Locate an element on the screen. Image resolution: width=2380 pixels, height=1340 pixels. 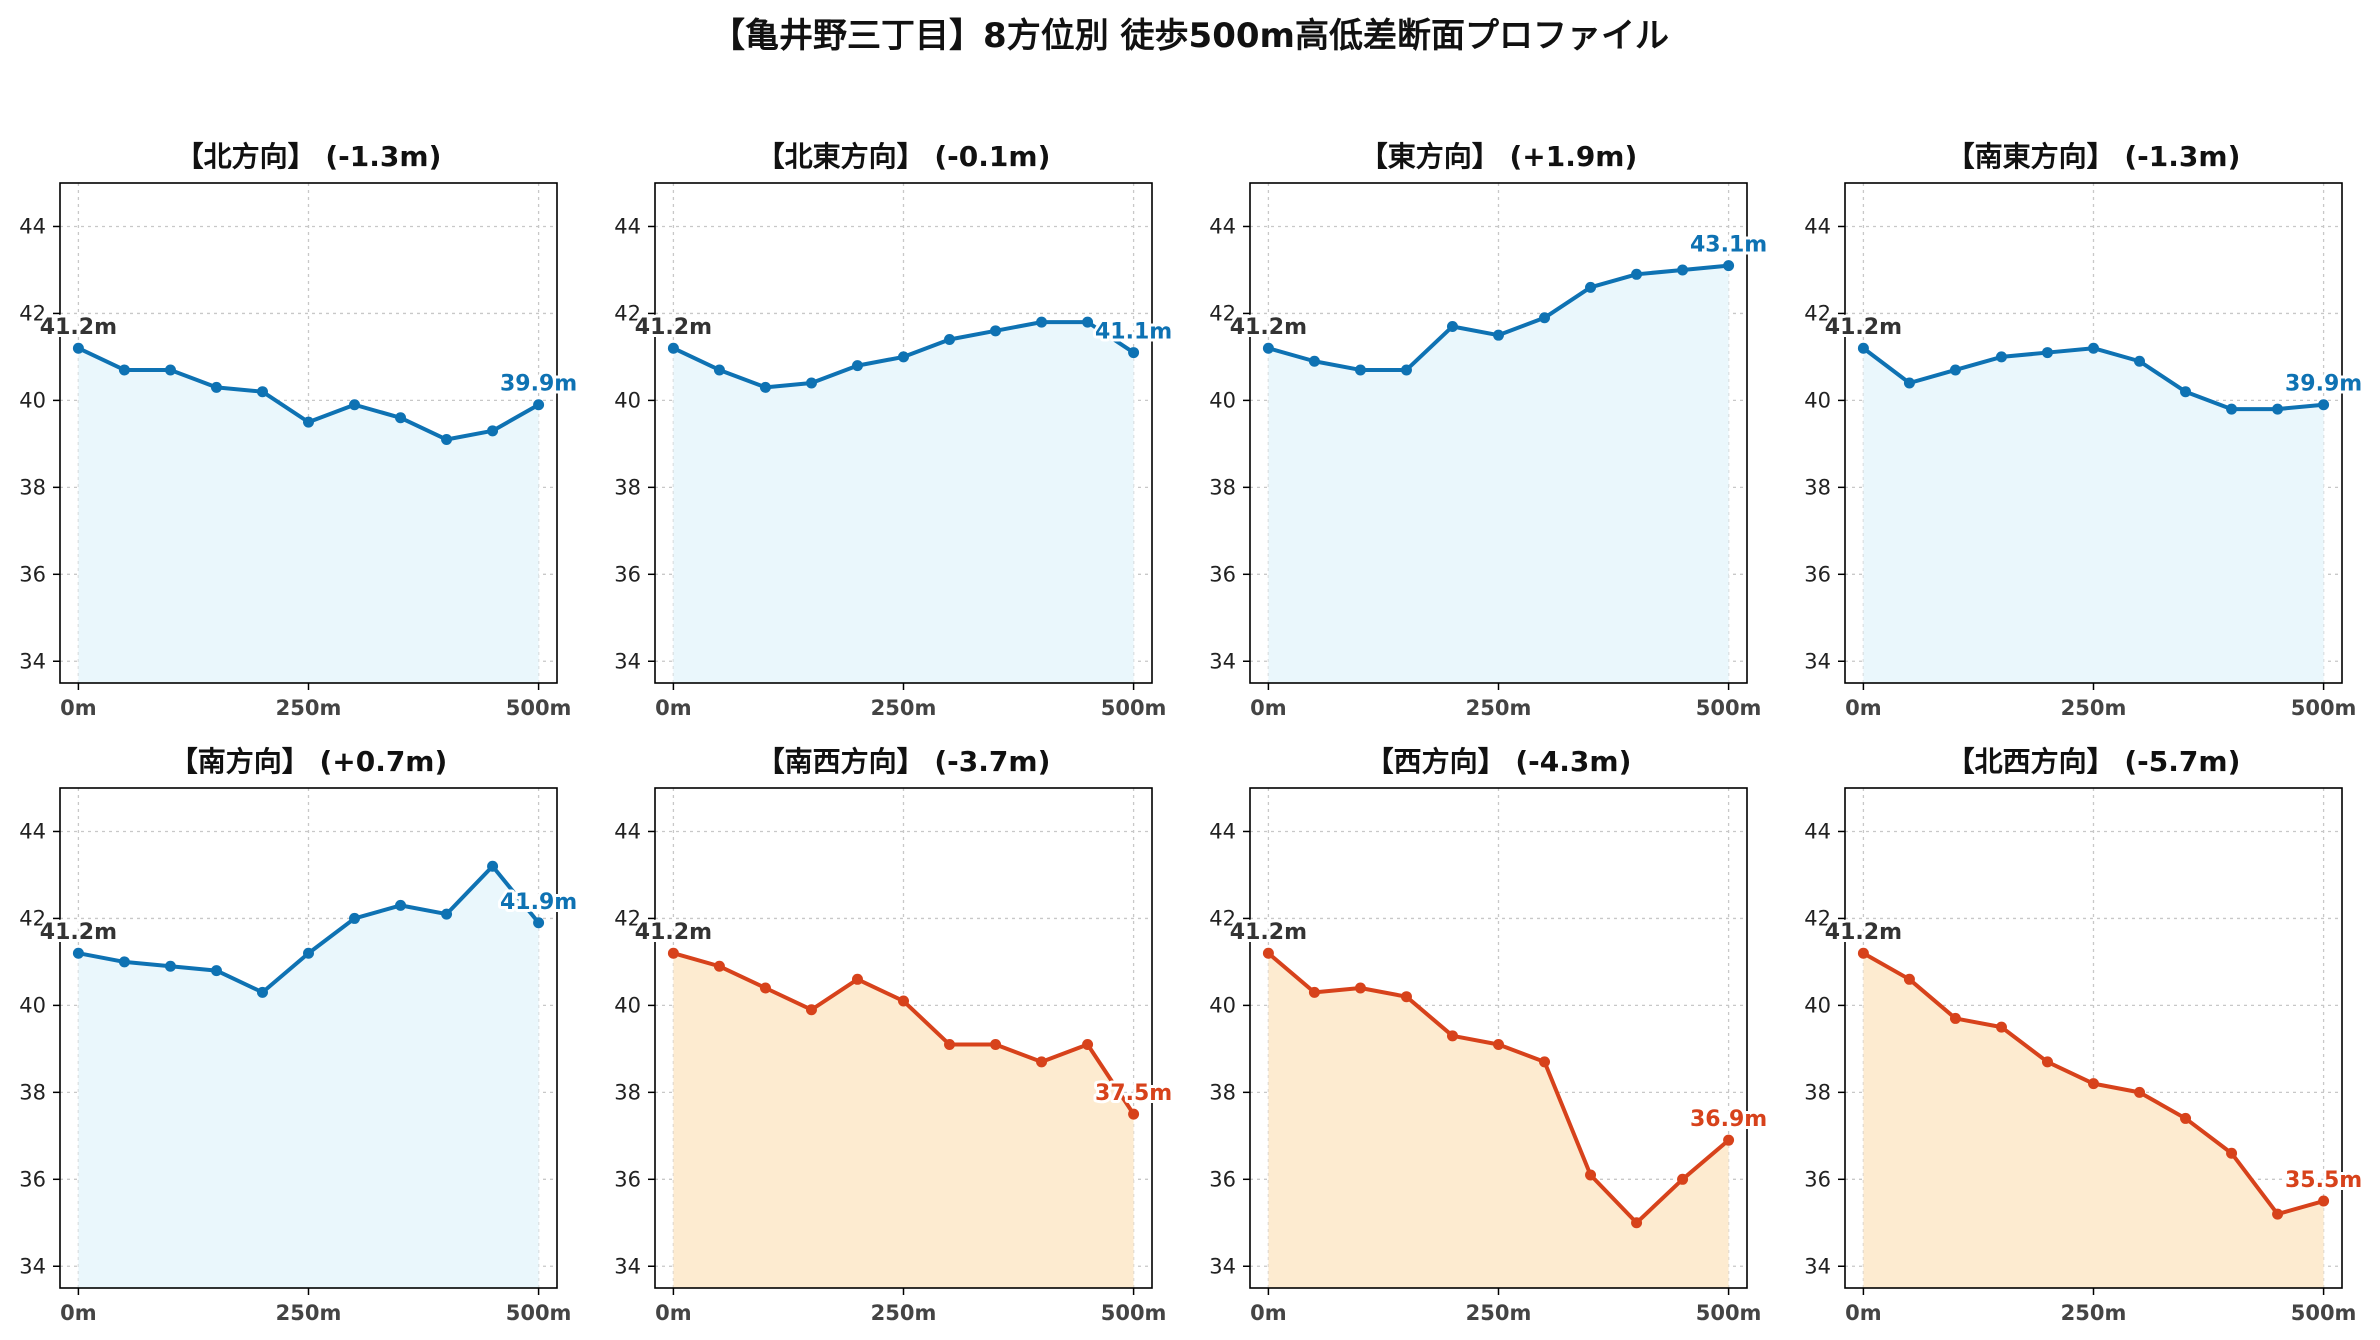
panel-title: 【西方向】 (-4.3m) is located at coordinates (1499, 761).